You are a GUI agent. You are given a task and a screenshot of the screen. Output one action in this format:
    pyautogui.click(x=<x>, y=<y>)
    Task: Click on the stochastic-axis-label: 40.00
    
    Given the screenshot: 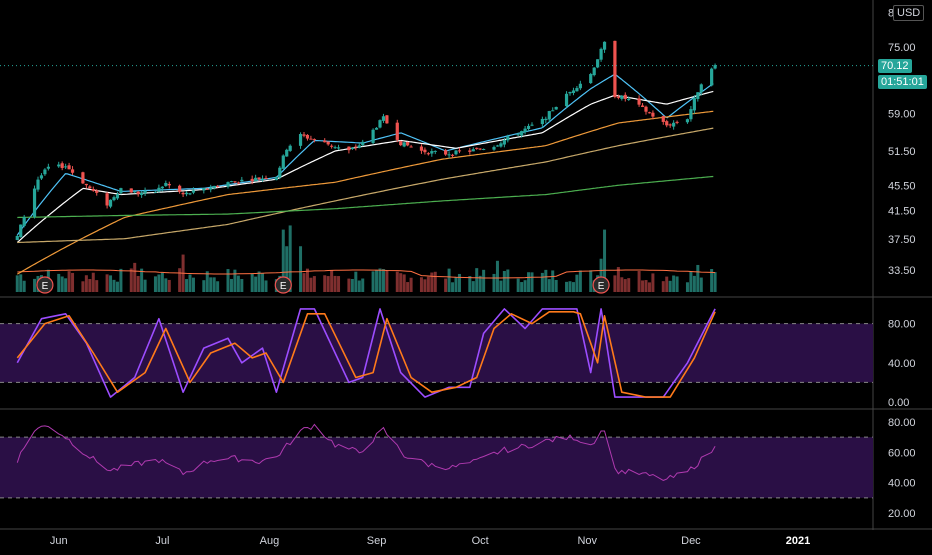 What is the action you would take?
    pyautogui.click(x=902, y=364)
    